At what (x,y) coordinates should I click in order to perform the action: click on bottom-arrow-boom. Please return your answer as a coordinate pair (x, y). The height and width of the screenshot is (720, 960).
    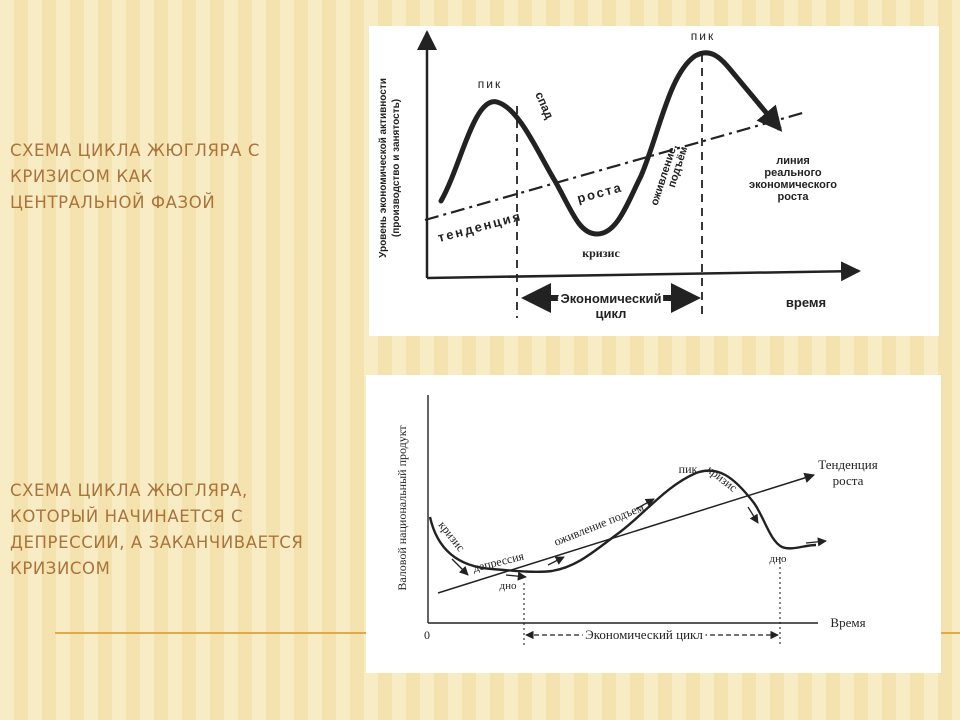
    Looking at the image, I should click on (645, 504).